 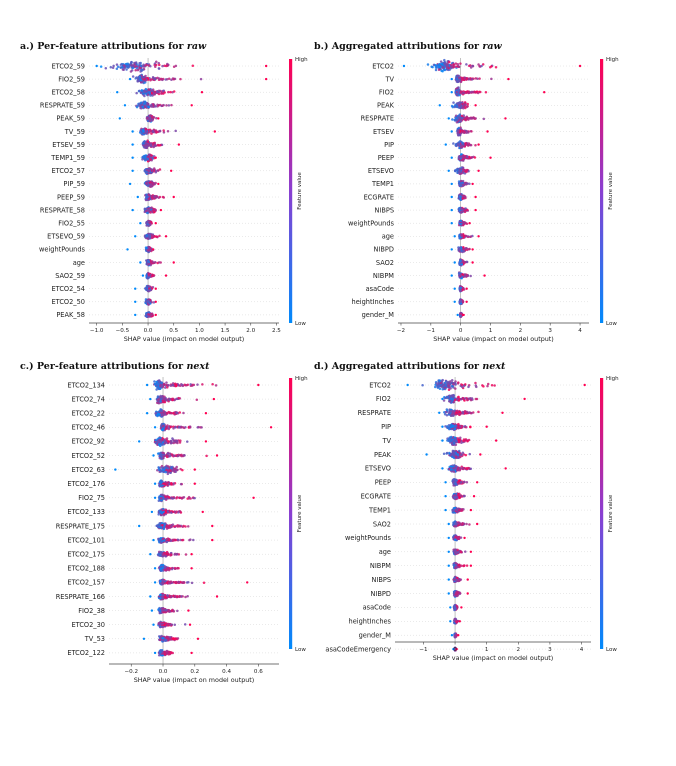 What do you see at coordinates (463, 170) in the screenshot?
I see `feature-row-ETSEVO` at bounding box center [463, 170].